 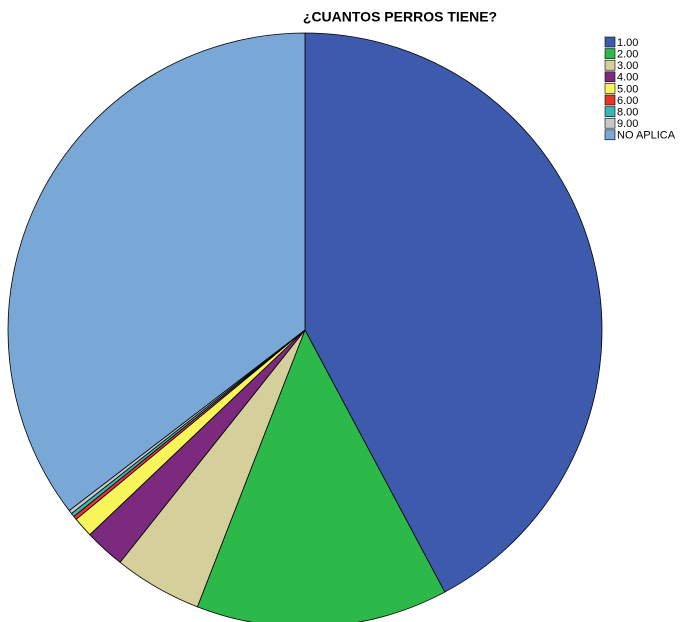 I want to click on legend-label: 2.00, so click(x=627, y=55).